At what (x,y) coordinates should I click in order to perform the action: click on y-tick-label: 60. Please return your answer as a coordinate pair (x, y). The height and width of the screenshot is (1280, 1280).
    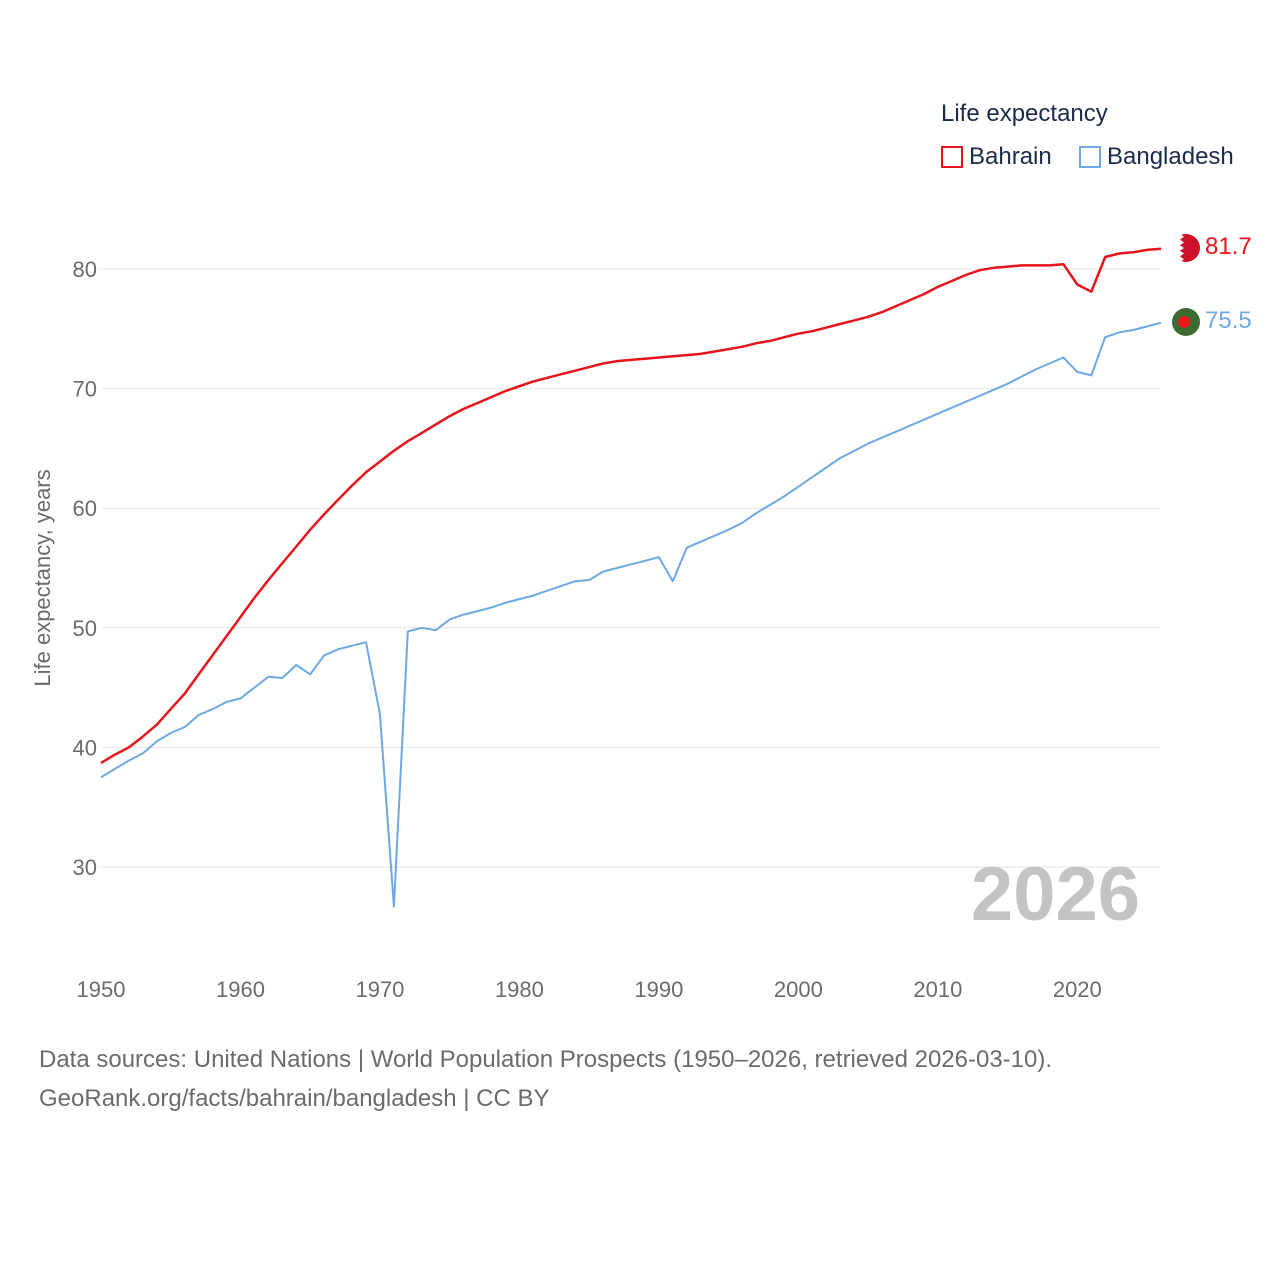
    Looking at the image, I should click on (85, 508).